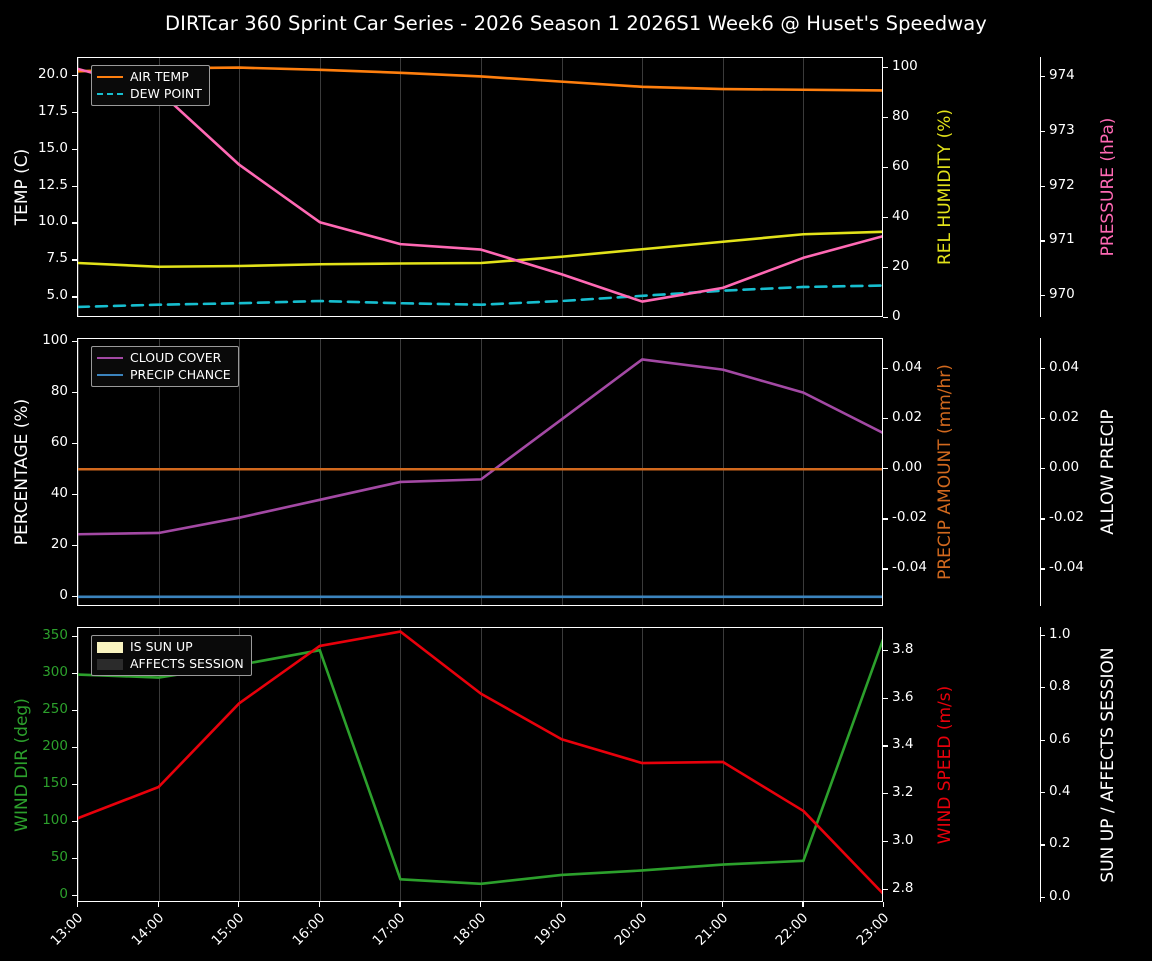 Image resolution: width=1152 pixels, height=961 pixels. Describe the element at coordinates (1062, 239) in the screenshot. I see `axis-tick-label: 971` at that location.